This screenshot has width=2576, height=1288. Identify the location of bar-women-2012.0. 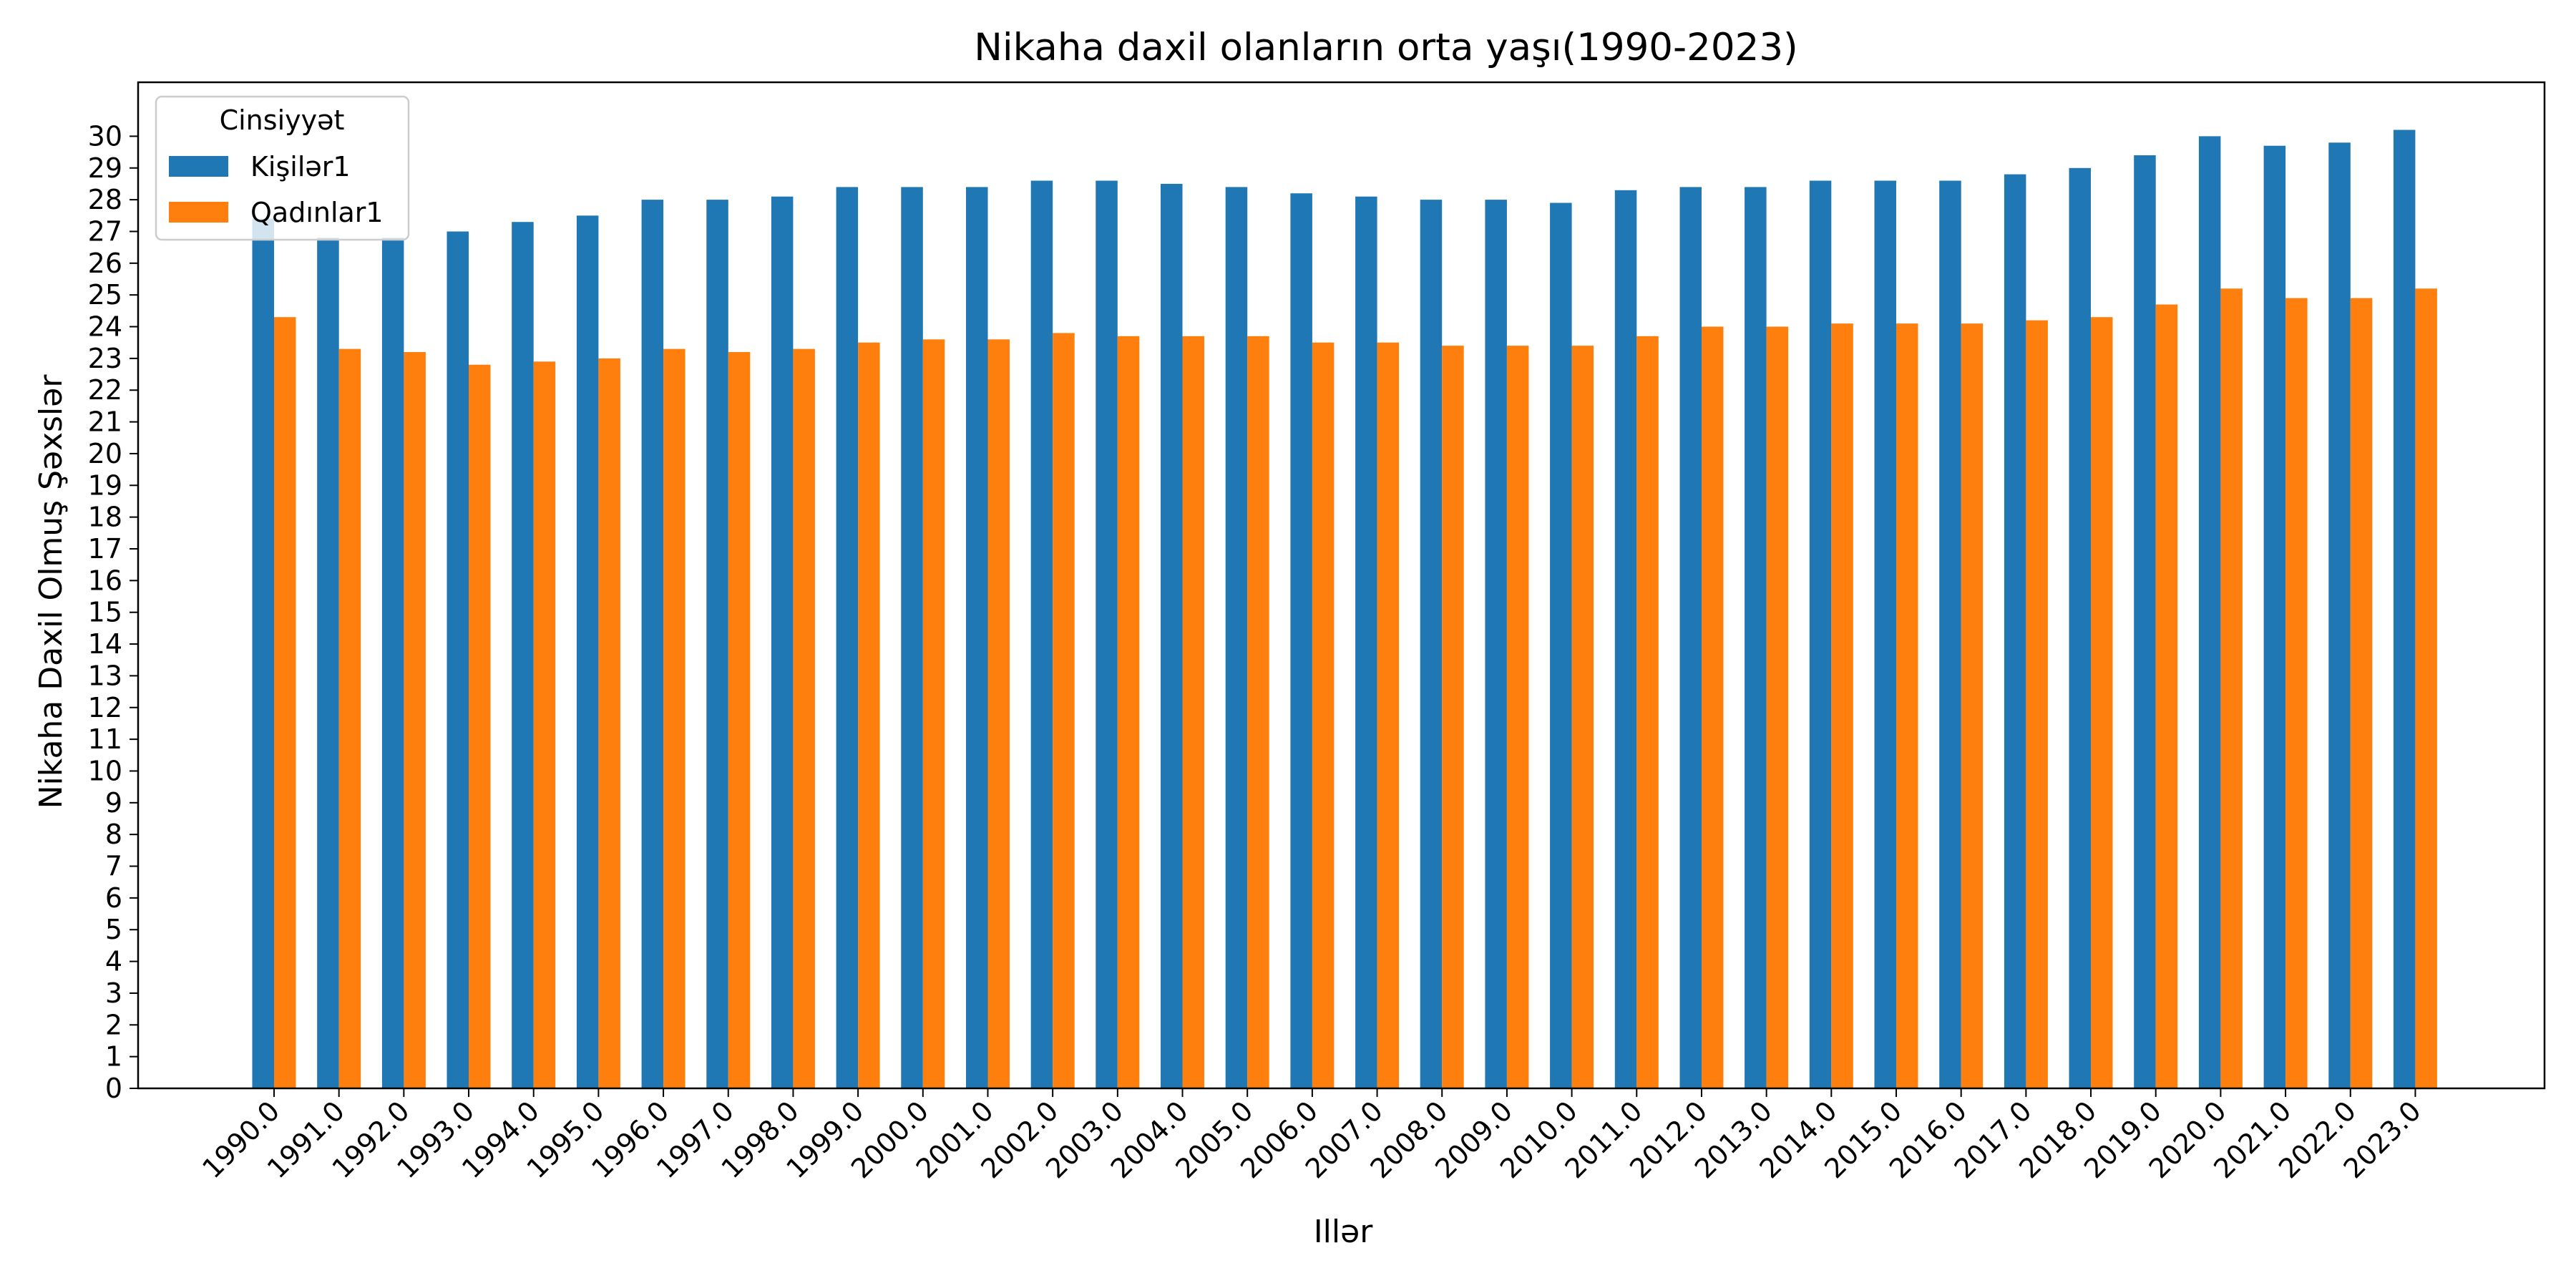
(1713, 707).